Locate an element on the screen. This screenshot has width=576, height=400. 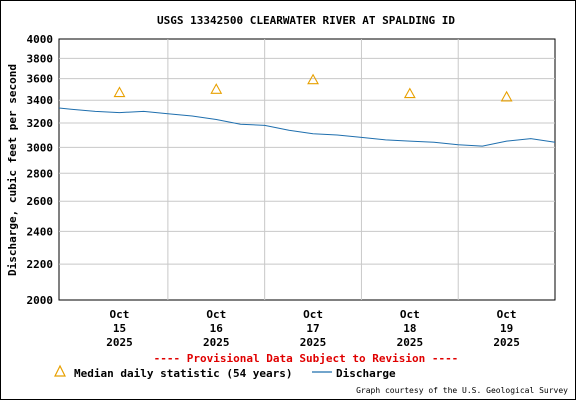
y-tick-label: 3400 is located at coordinates (40, 100).